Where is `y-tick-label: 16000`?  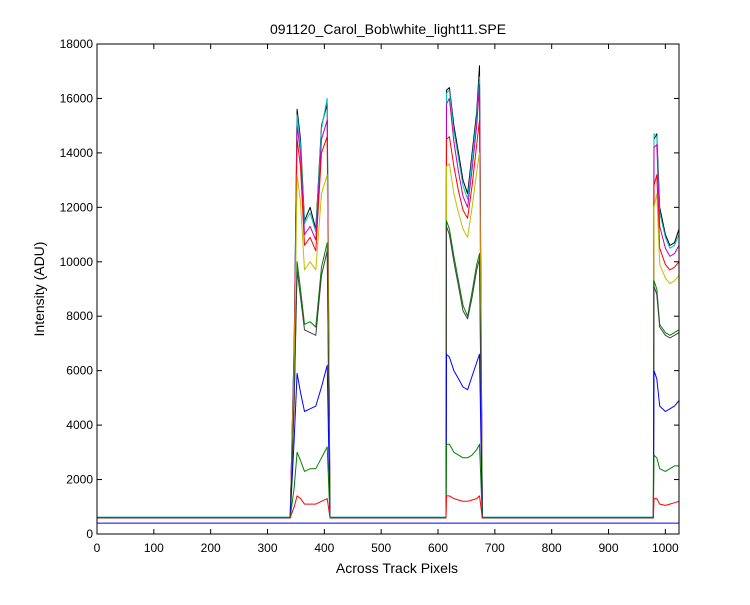 y-tick-label: 16000 is located at coordinates (77, 98).